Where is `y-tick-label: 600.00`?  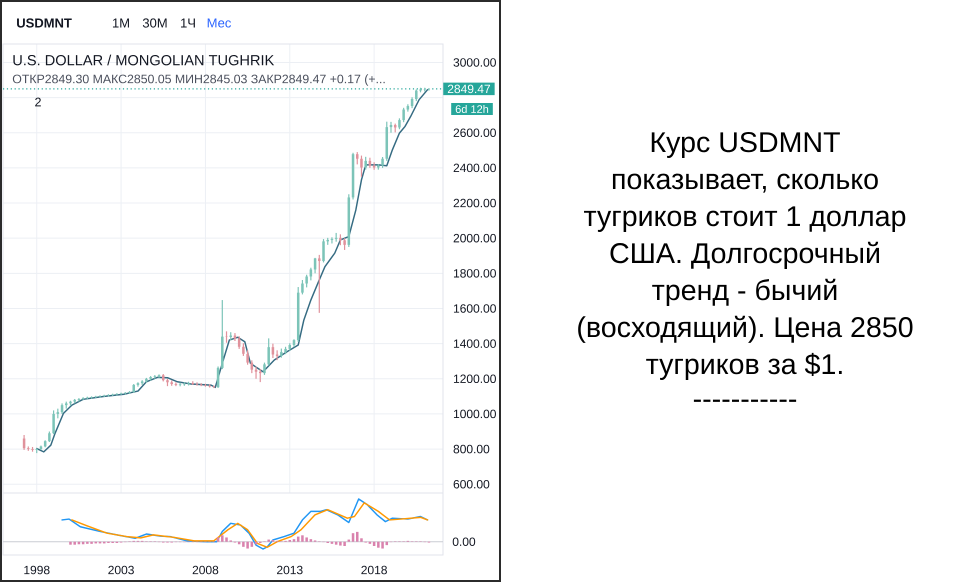 y-tick-label: 600.00 is located at coordinates (472, 484).